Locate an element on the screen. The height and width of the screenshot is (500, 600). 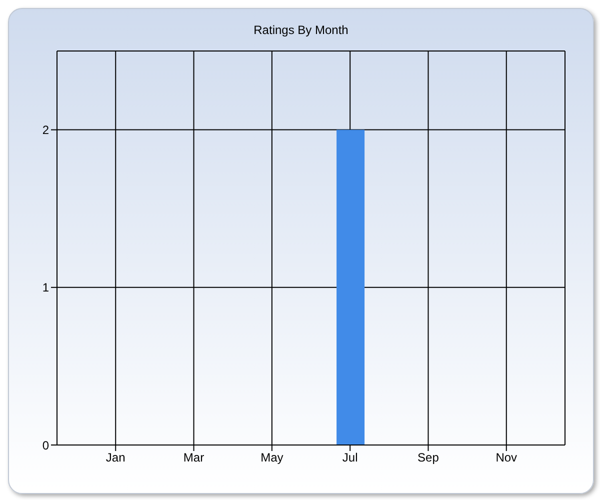
x-tick-label: Nov is located at coordinates (507, 457).